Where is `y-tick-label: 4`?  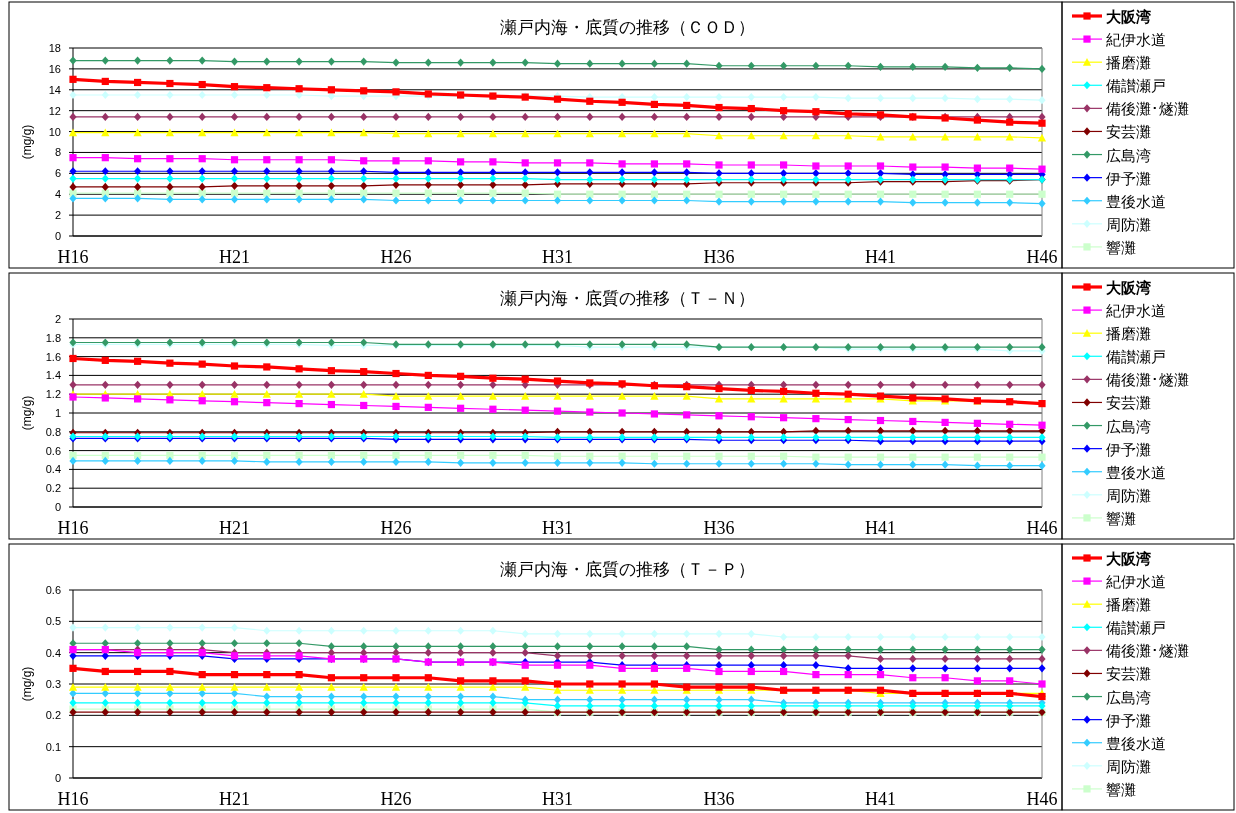 y-tick-label: 4 is located at coordinates (57, 194).